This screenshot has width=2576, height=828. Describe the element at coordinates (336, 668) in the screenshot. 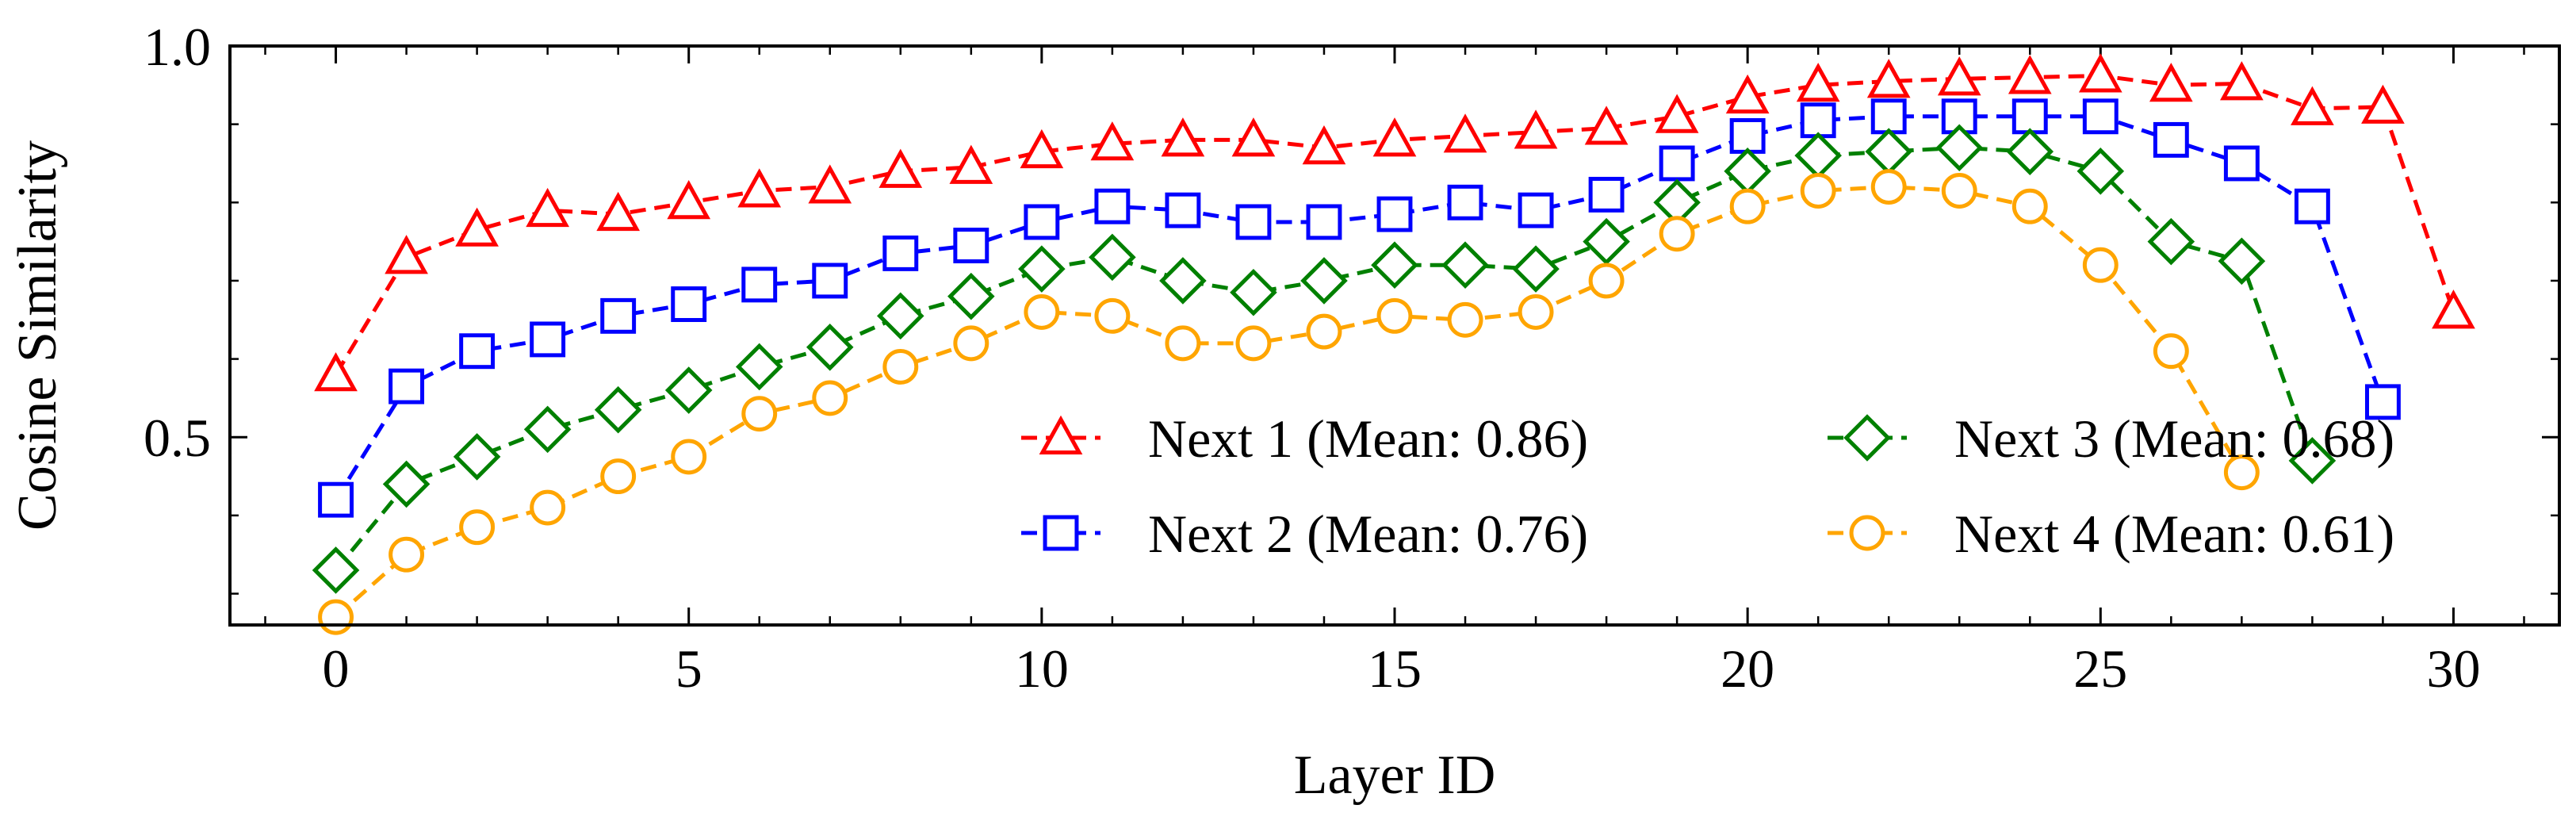

I see `x-tick-label: 0` at that location.